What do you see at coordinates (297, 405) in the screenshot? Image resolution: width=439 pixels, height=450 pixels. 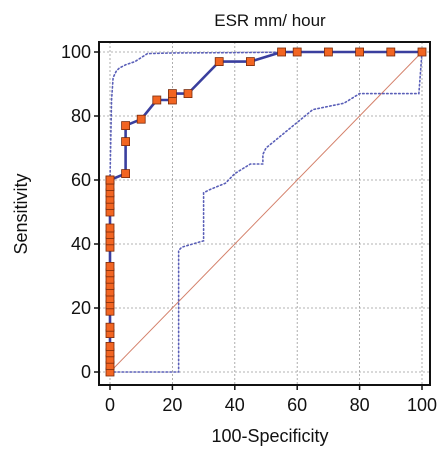 I see `x-tick-label: 60` at bounding box center [297, 405].